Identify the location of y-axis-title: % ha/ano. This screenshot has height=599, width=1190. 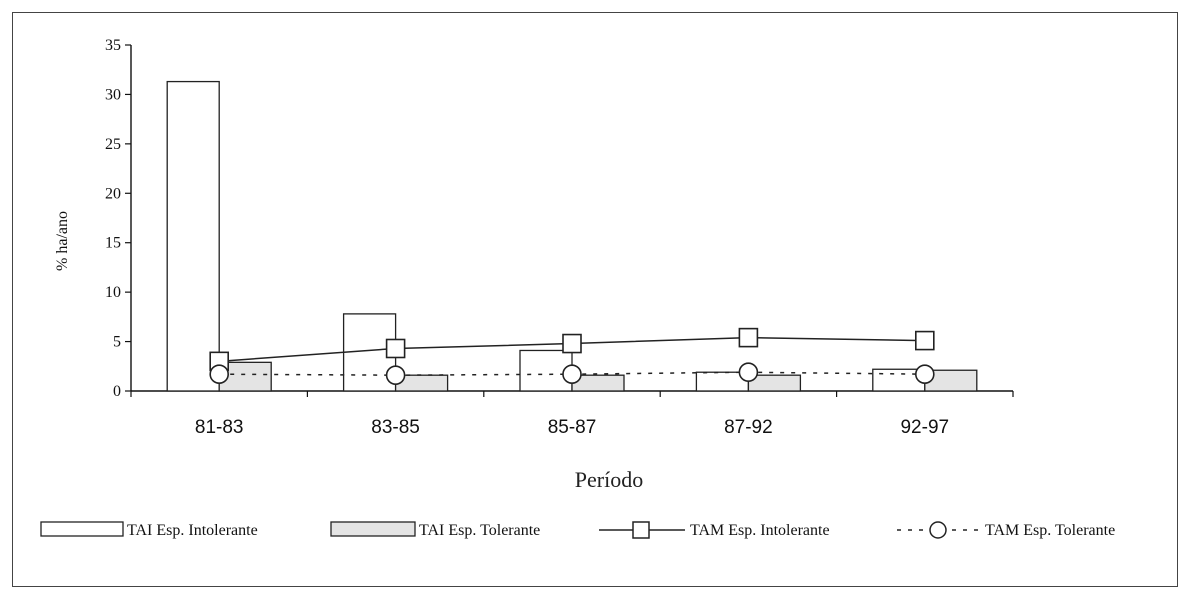
(62, 241).